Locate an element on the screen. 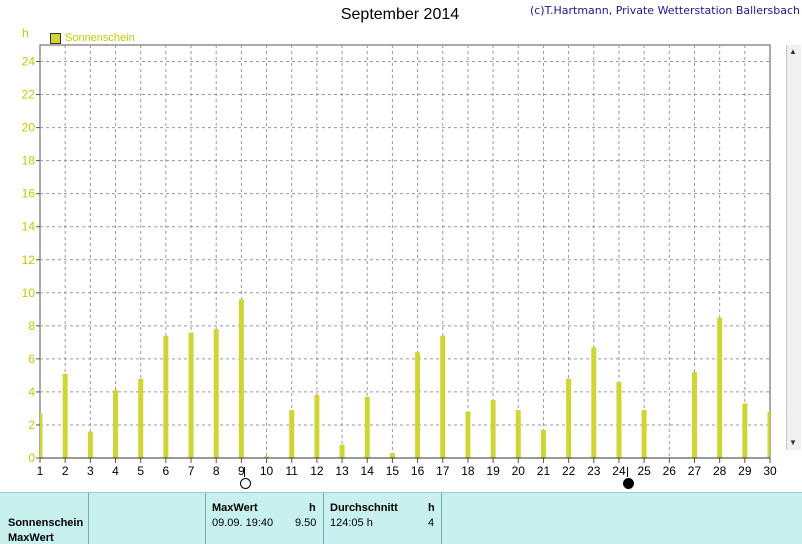 The image size is (802, 544). x-tick-label: 9 is located at coordinates (241, 471).